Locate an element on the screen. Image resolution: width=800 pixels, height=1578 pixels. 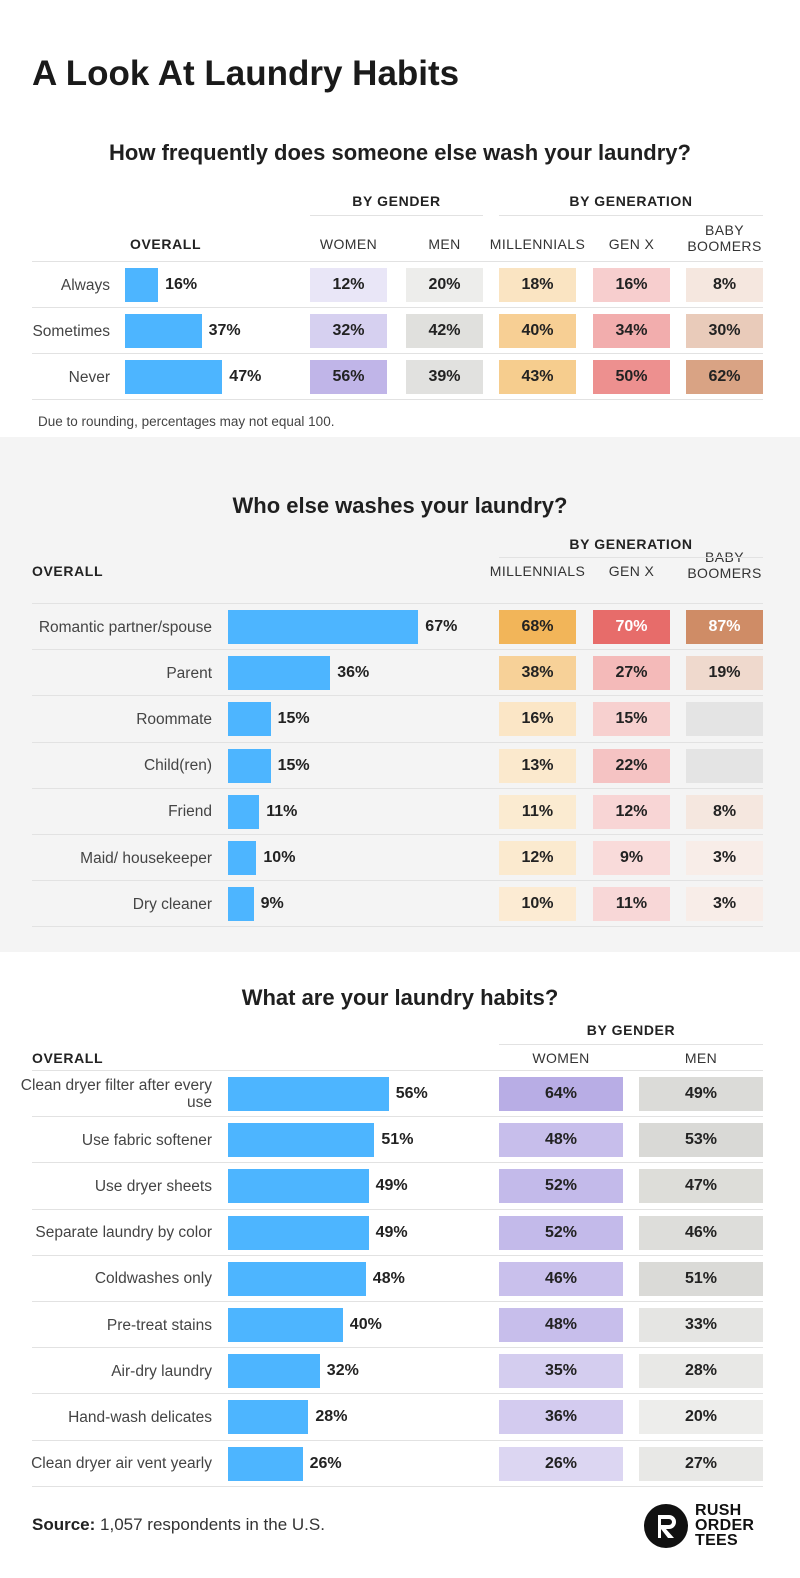
cell-gen-x-parent: 27% is located at coordinates (631, 673).